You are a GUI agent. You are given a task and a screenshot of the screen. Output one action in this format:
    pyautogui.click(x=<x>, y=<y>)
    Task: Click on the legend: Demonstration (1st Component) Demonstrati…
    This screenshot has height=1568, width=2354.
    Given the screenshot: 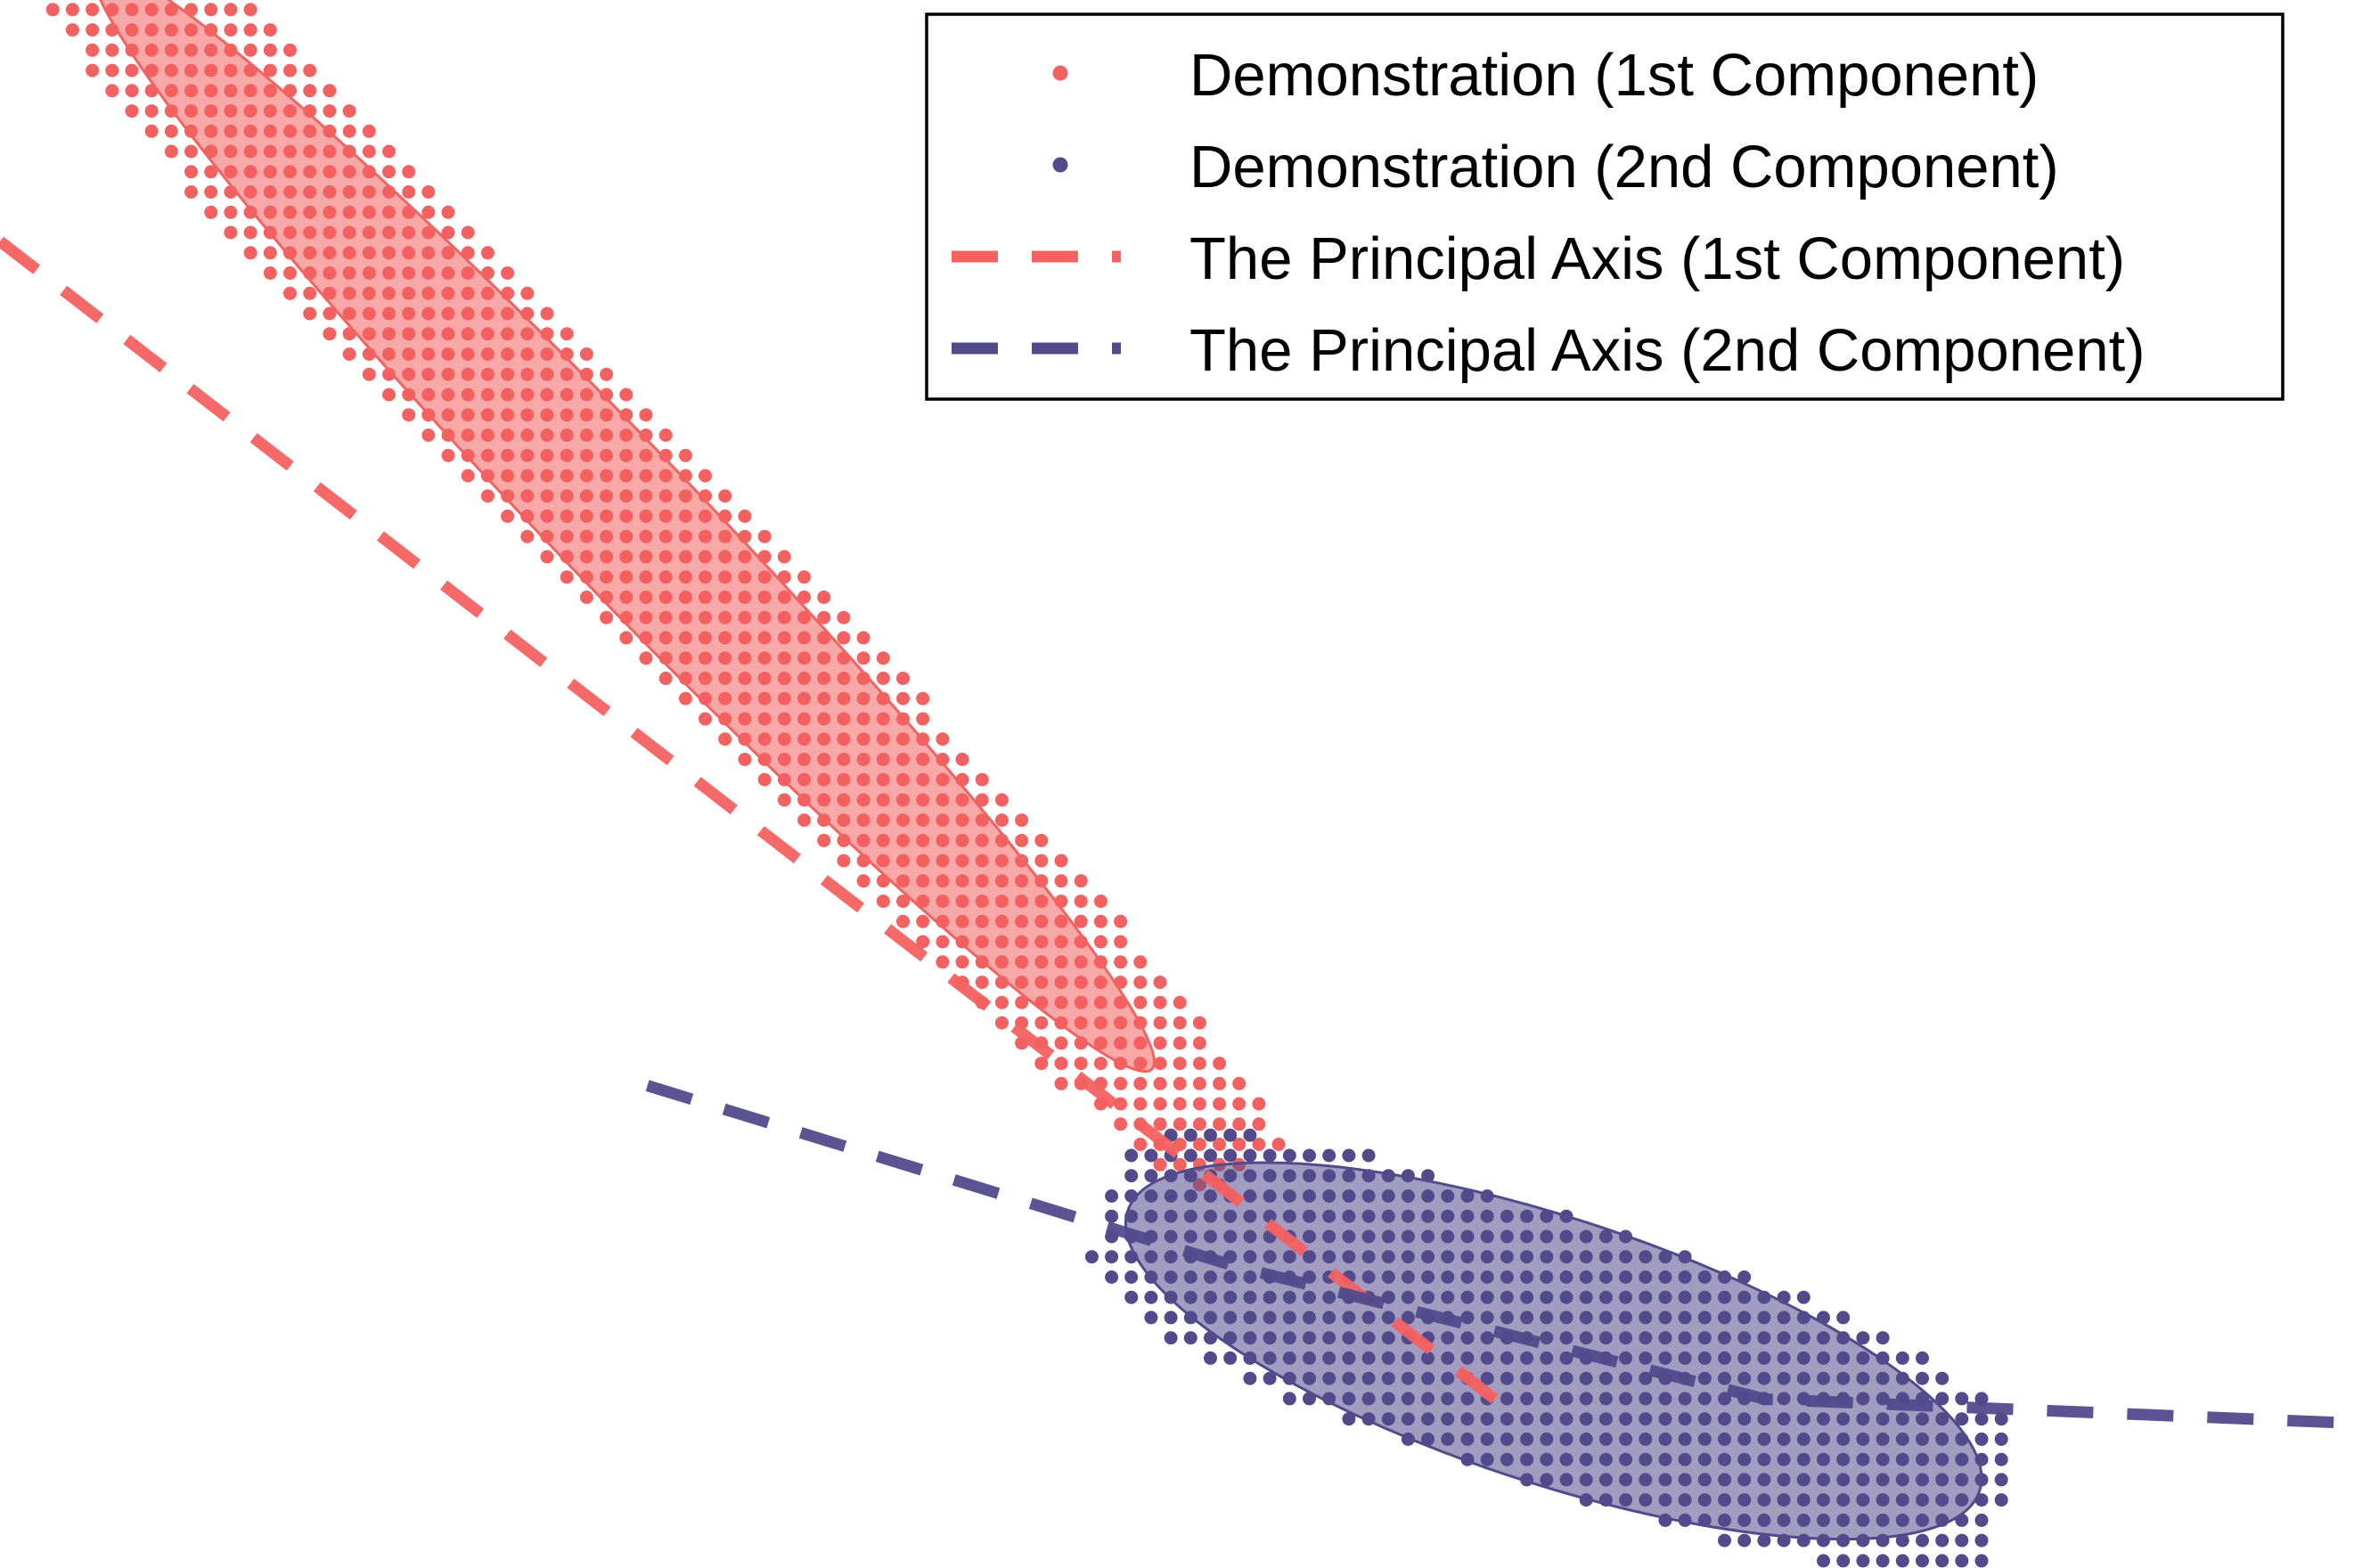 What is the action you would take?
    pyautogui.click(x=1605, y=206)
    